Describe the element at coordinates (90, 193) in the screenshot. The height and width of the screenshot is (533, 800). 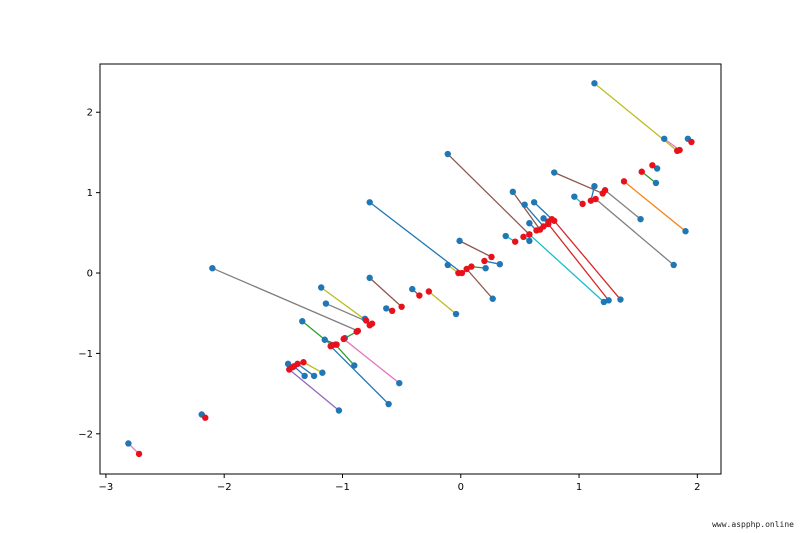
I see `y-tick-label: 1` at that location.